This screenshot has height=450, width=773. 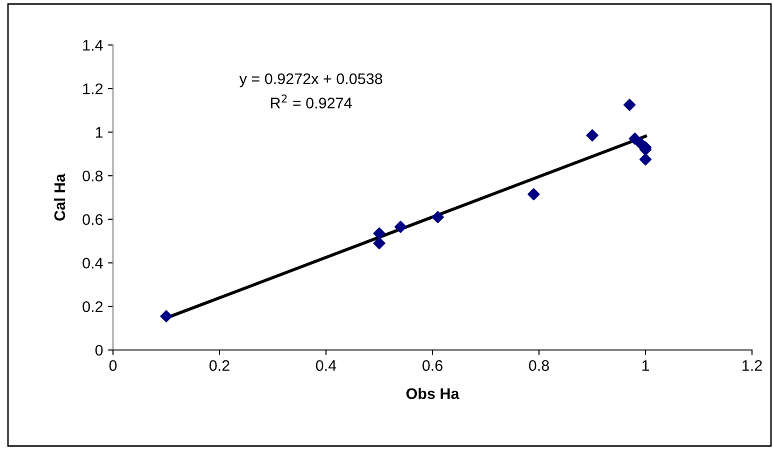 What do you see at coordinates (113, 365) in the screenshot?
I see `x-tick-label: 0` at bounding box center [113, 365].